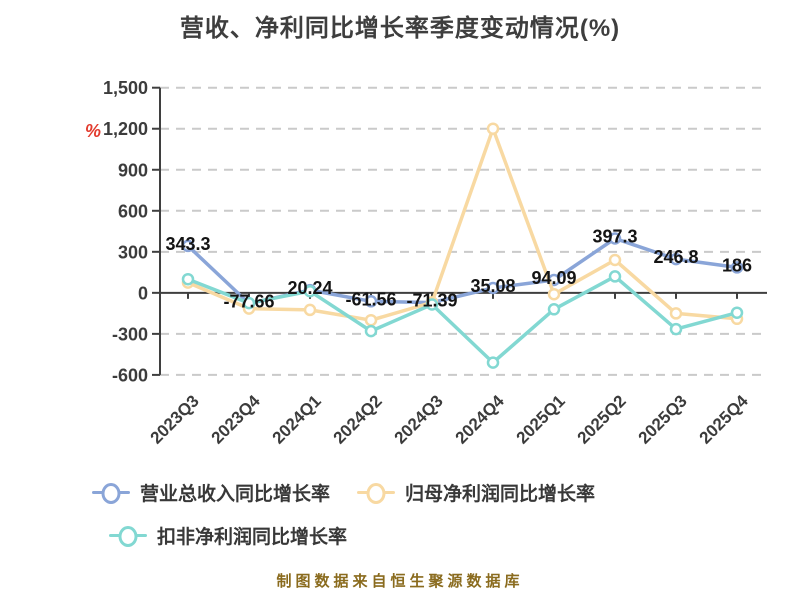 This screenshot has width=800, height=605. What do you see at coordinates (358, 419) in the screenshot?
I see `x-tick-label: 2024Q2` at bounding box center [358, 419].